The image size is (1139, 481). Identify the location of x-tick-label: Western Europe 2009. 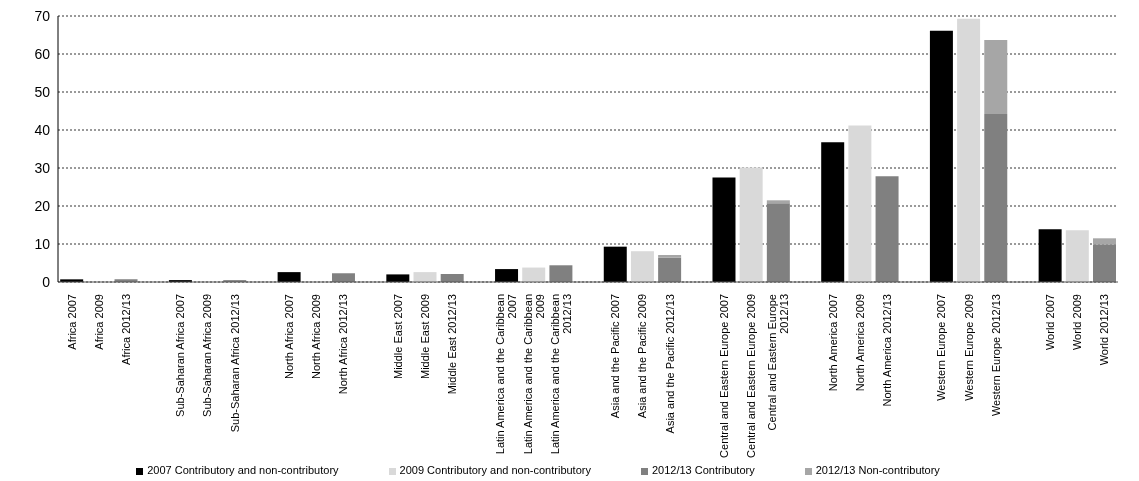
(968, 347).